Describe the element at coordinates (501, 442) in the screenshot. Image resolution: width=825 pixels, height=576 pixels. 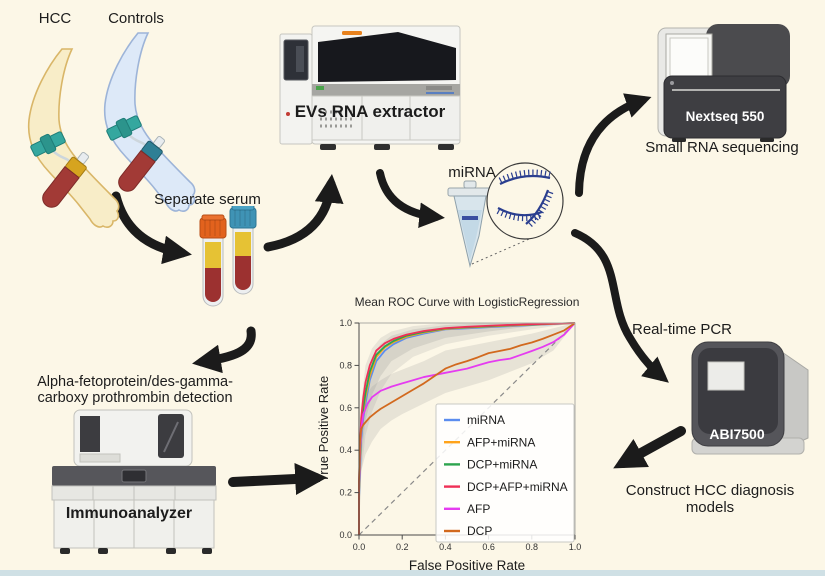
I see `svg-text: AFP+miRNA` at that location.